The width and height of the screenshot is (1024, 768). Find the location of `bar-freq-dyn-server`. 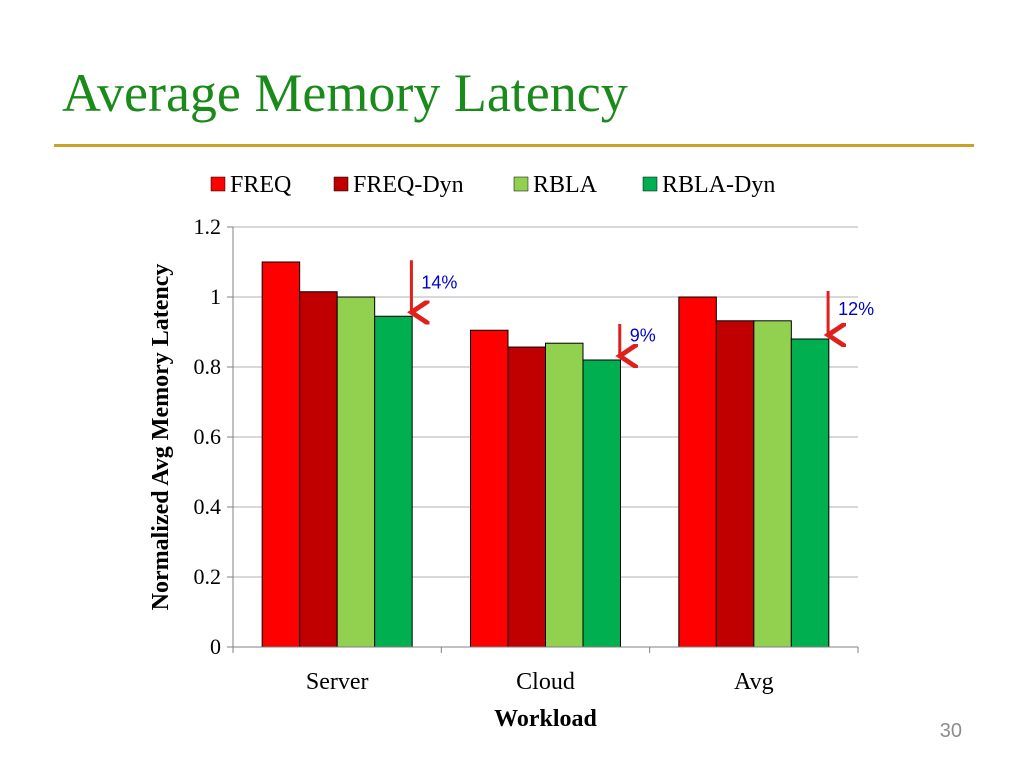

bar-freq-dyn-server is located at coordinates (318, 469).